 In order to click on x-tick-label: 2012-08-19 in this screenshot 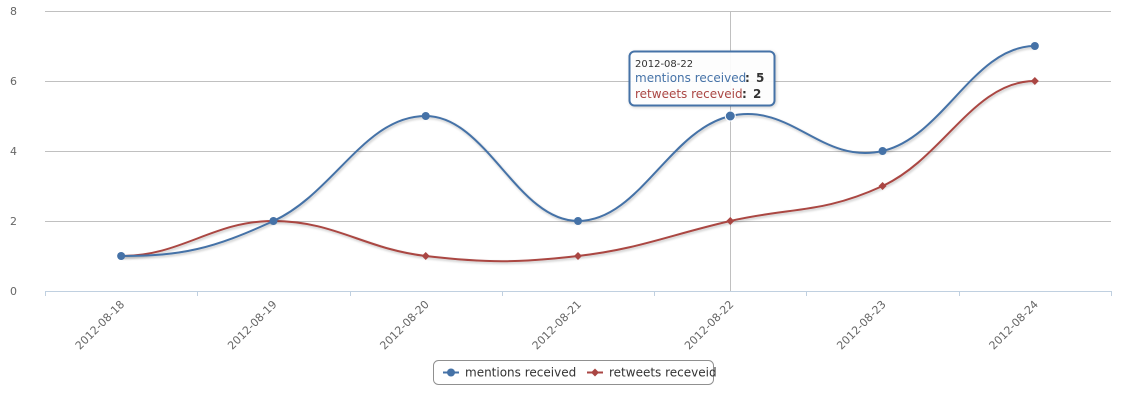, I will do `click(252, 325)`.